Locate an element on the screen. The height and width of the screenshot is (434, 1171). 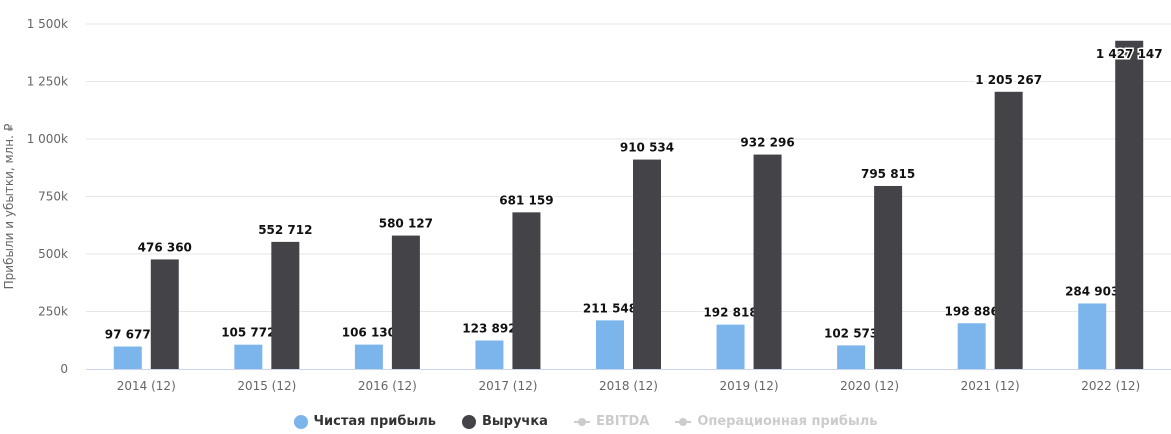
legend-label-ebitda: EBITDA is located at coordinates (622, 421).